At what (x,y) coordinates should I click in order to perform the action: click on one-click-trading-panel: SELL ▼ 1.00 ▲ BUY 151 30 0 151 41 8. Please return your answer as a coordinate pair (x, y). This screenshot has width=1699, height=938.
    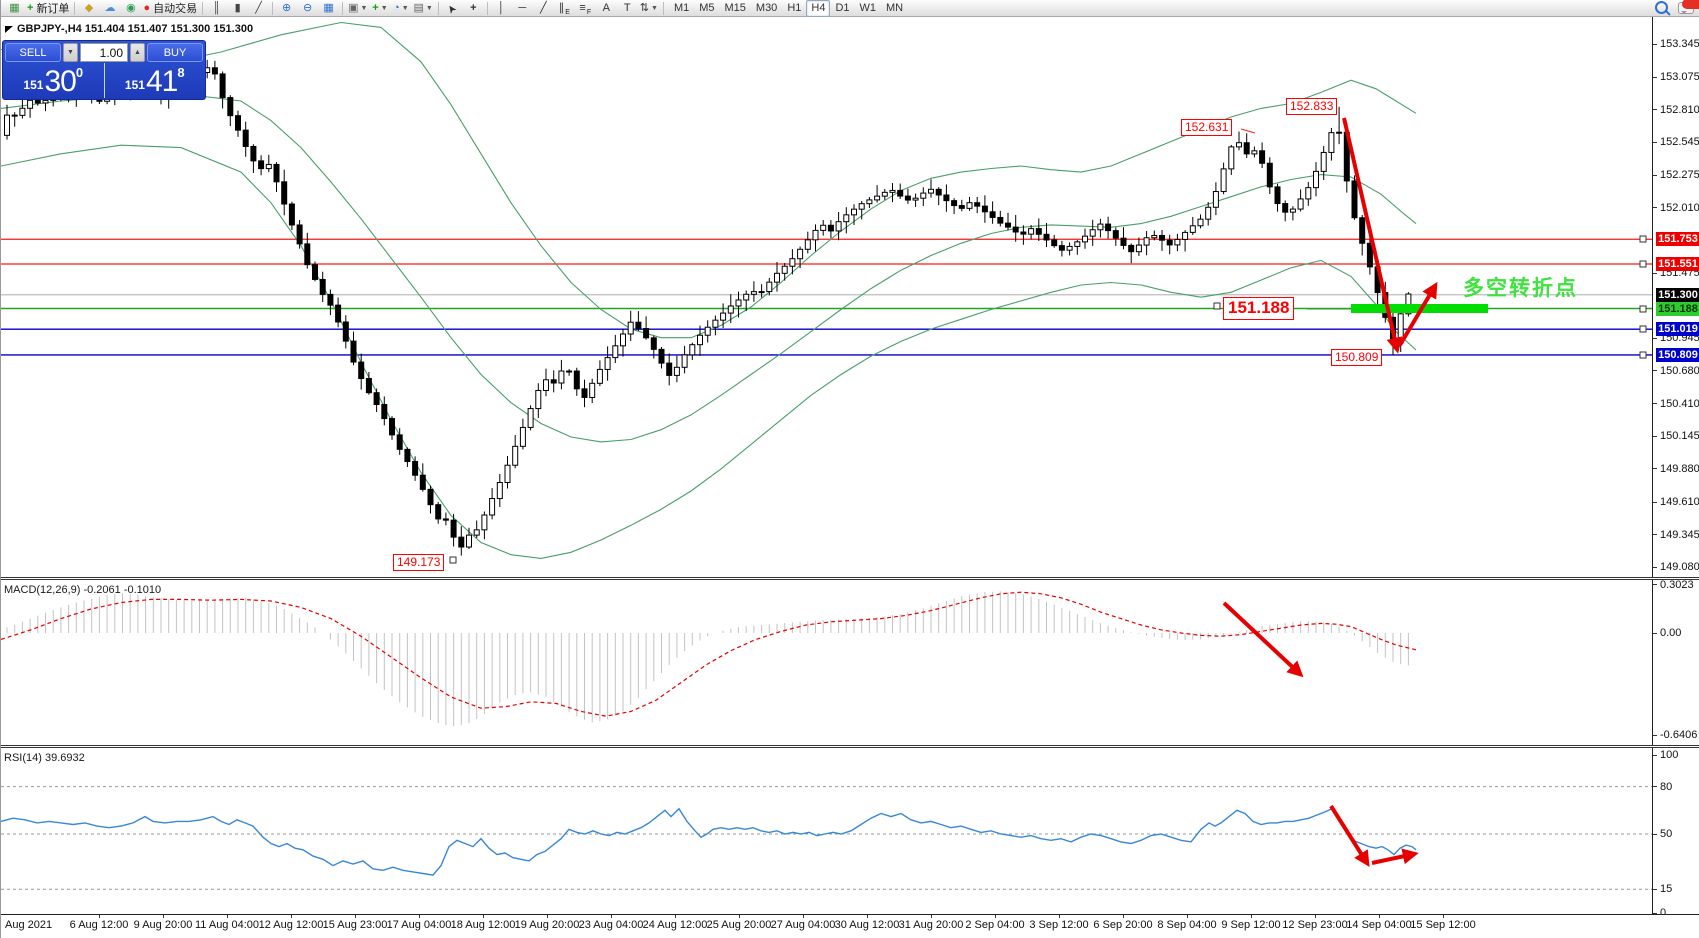
    Looking at the image, I should click on (104, 70).